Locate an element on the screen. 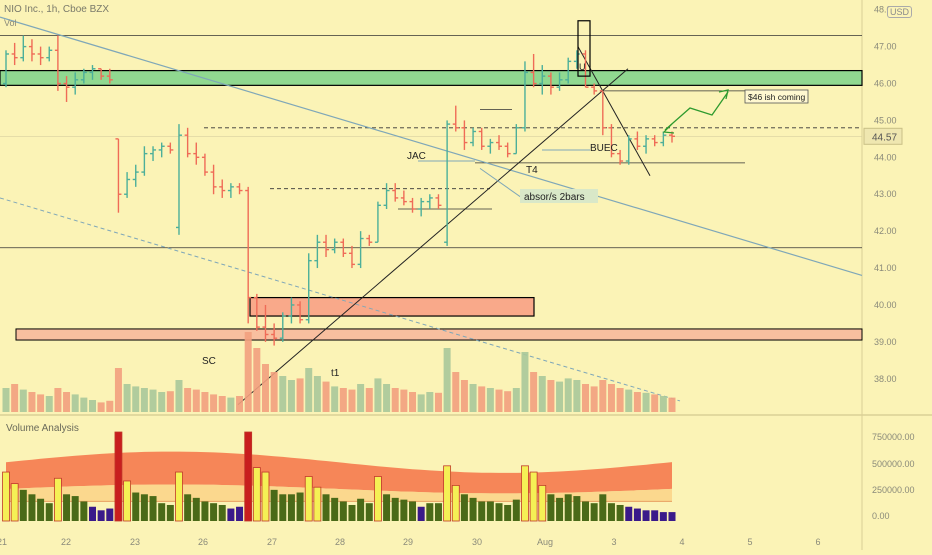 Image resolution: width=932 pixels, height=555 pixels. peak-box is located at coordinates (584, 48).